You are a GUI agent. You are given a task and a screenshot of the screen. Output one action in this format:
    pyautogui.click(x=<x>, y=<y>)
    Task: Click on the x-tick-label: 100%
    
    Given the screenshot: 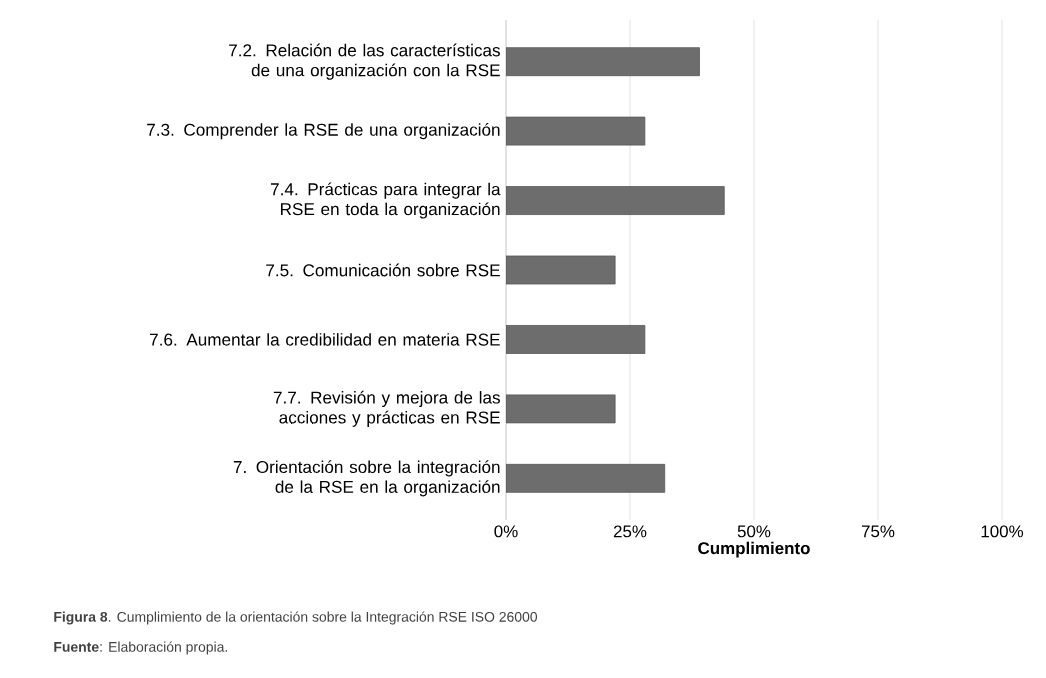 What is the action you would take?
    pyautogui.click(x=1002, y=531)
    